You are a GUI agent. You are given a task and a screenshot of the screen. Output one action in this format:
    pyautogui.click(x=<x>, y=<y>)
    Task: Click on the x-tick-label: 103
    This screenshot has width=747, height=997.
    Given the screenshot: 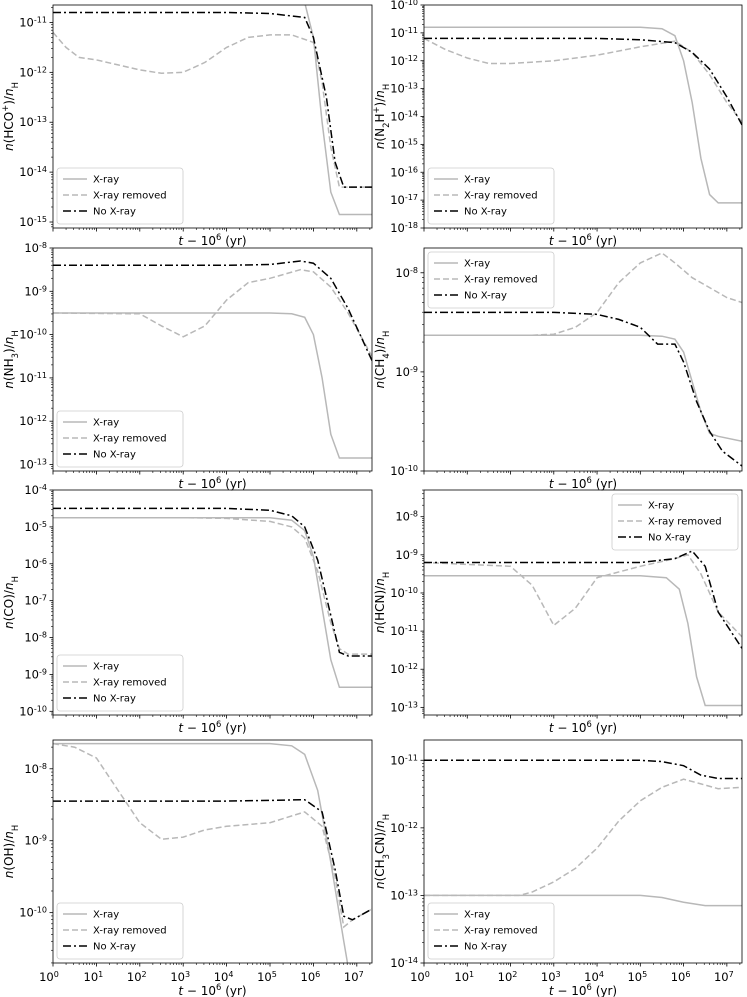 What is the action you would take?
    pyautogui.click(x=551, y=977)
    